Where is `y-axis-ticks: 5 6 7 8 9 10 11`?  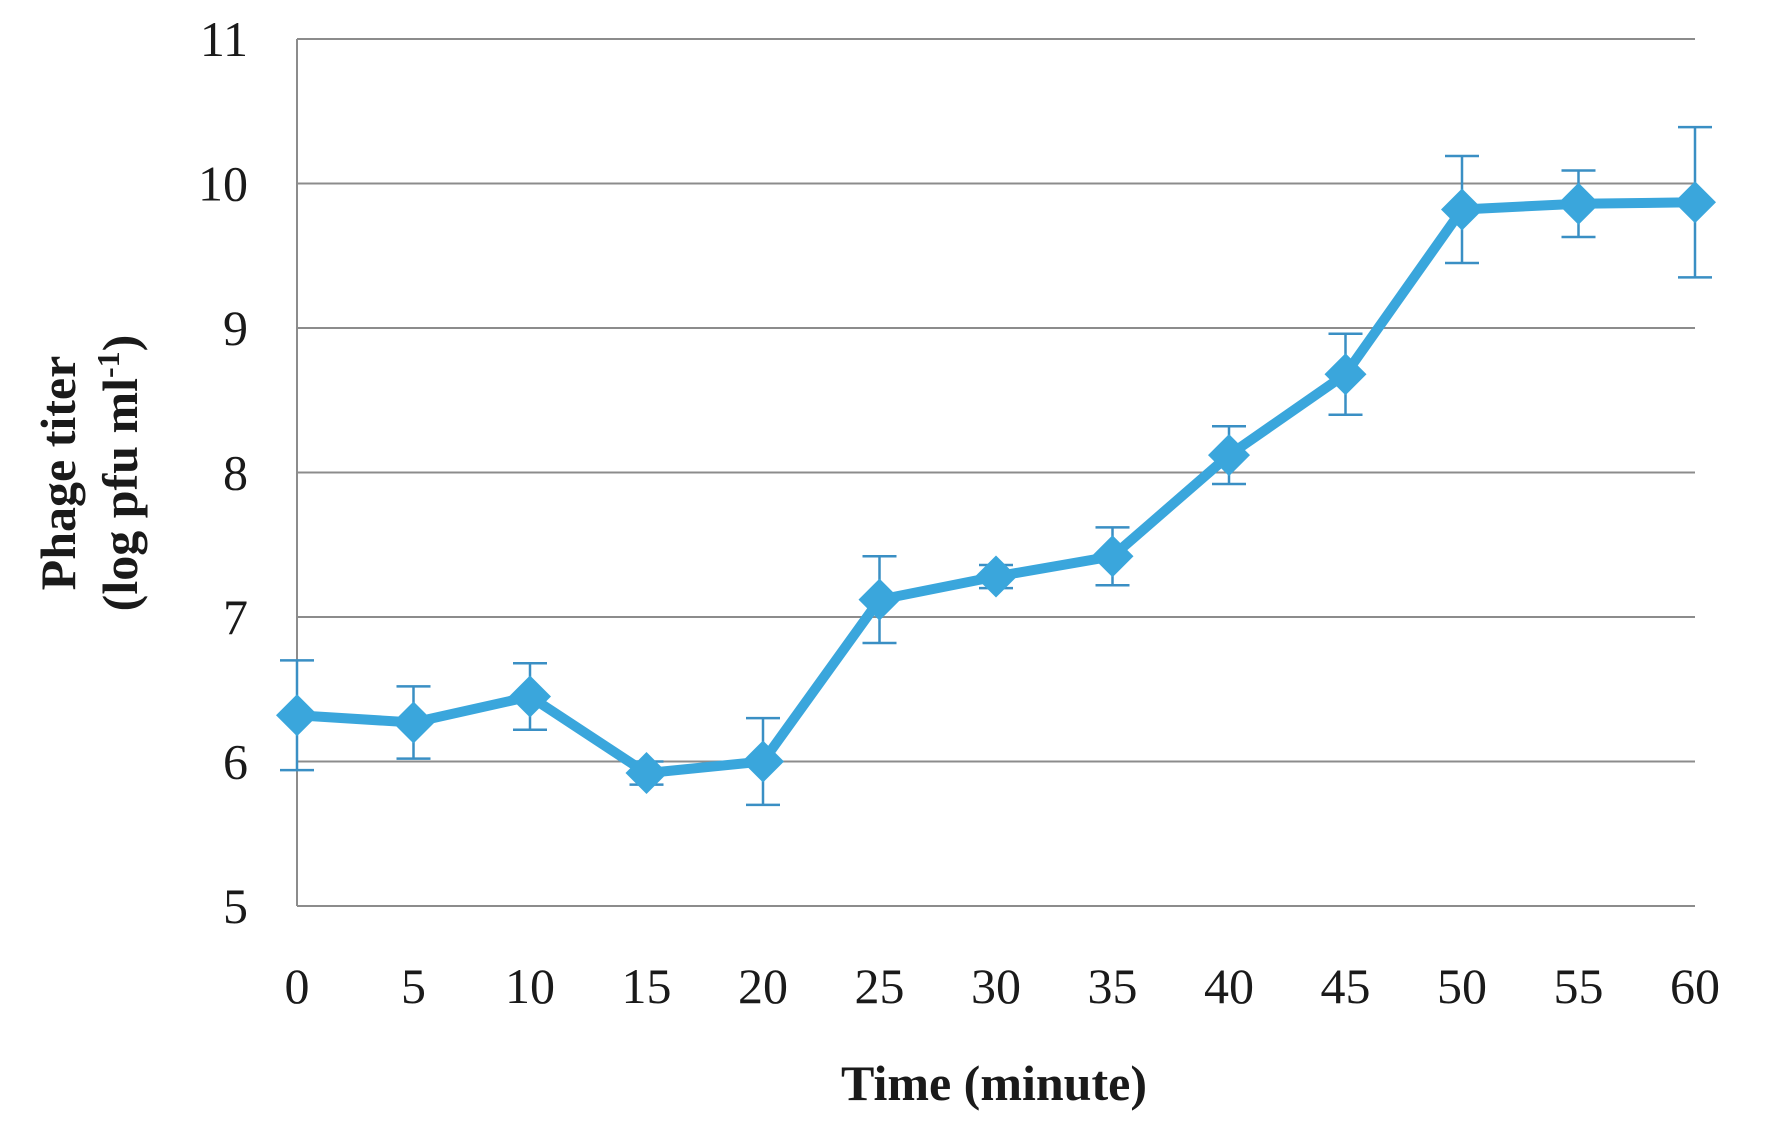 y-axis-ticks: 5 6 7 8 9 10 11 is located at coordinates (223, 472).